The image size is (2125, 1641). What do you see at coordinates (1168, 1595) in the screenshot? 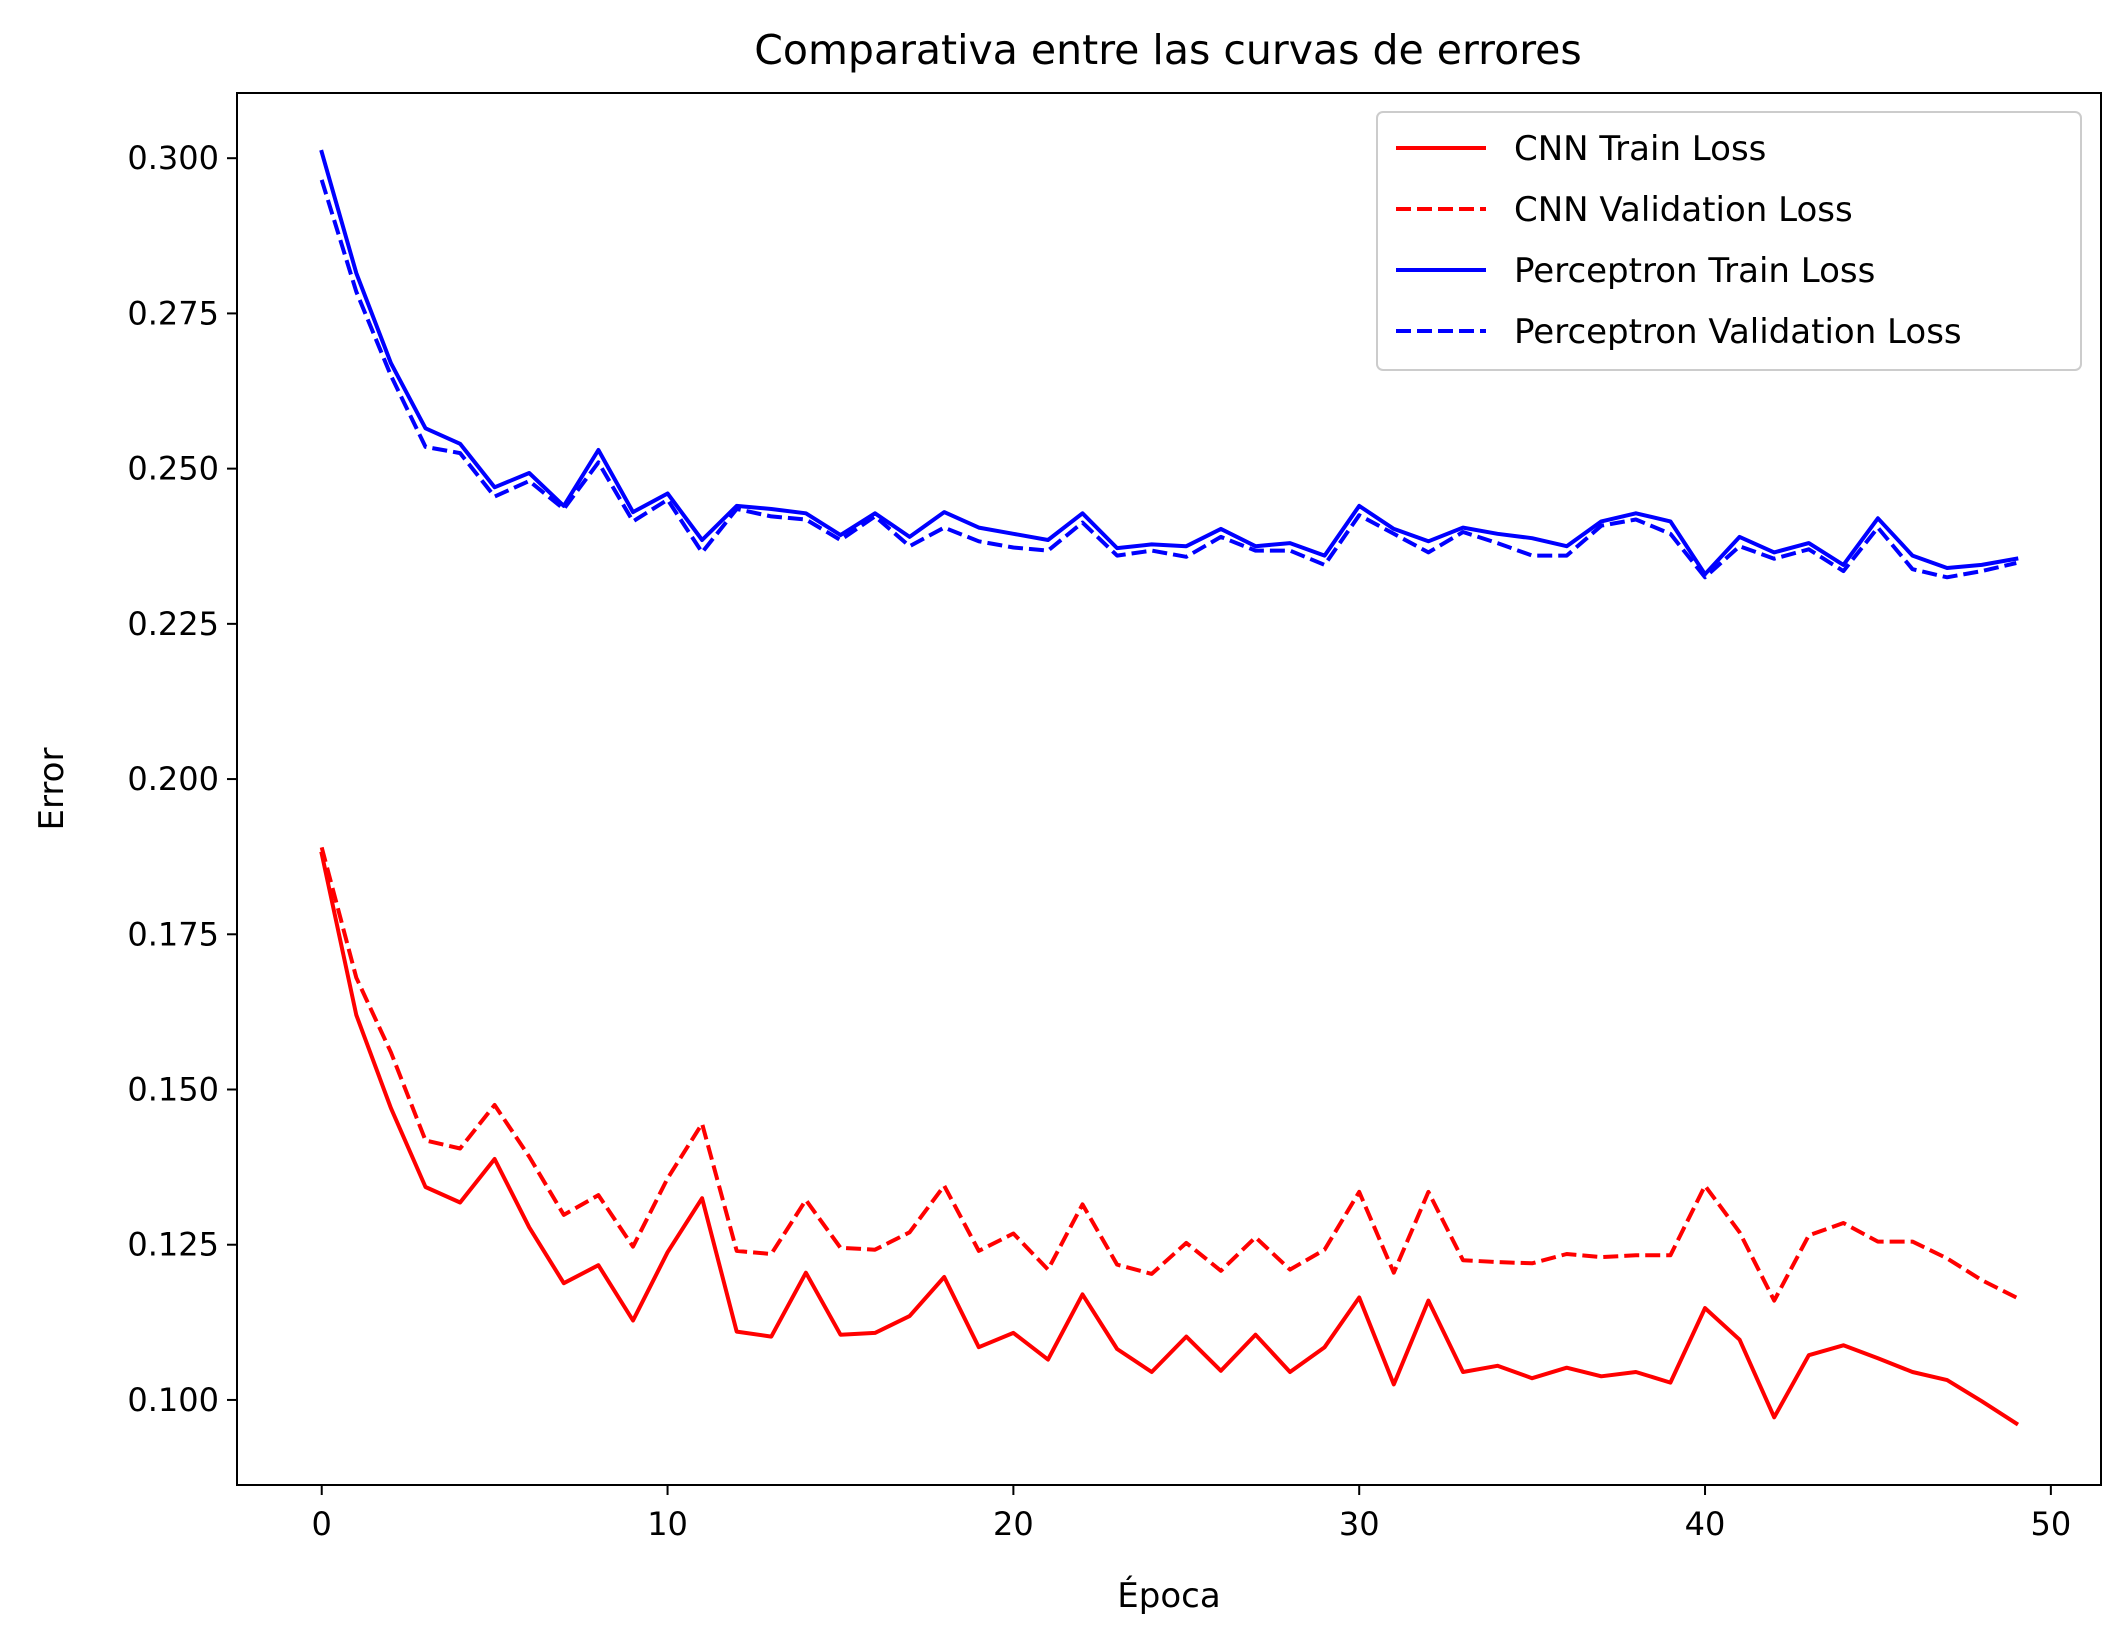
I see `x-axis-label: Época` at bounding box center [1168, 1595].